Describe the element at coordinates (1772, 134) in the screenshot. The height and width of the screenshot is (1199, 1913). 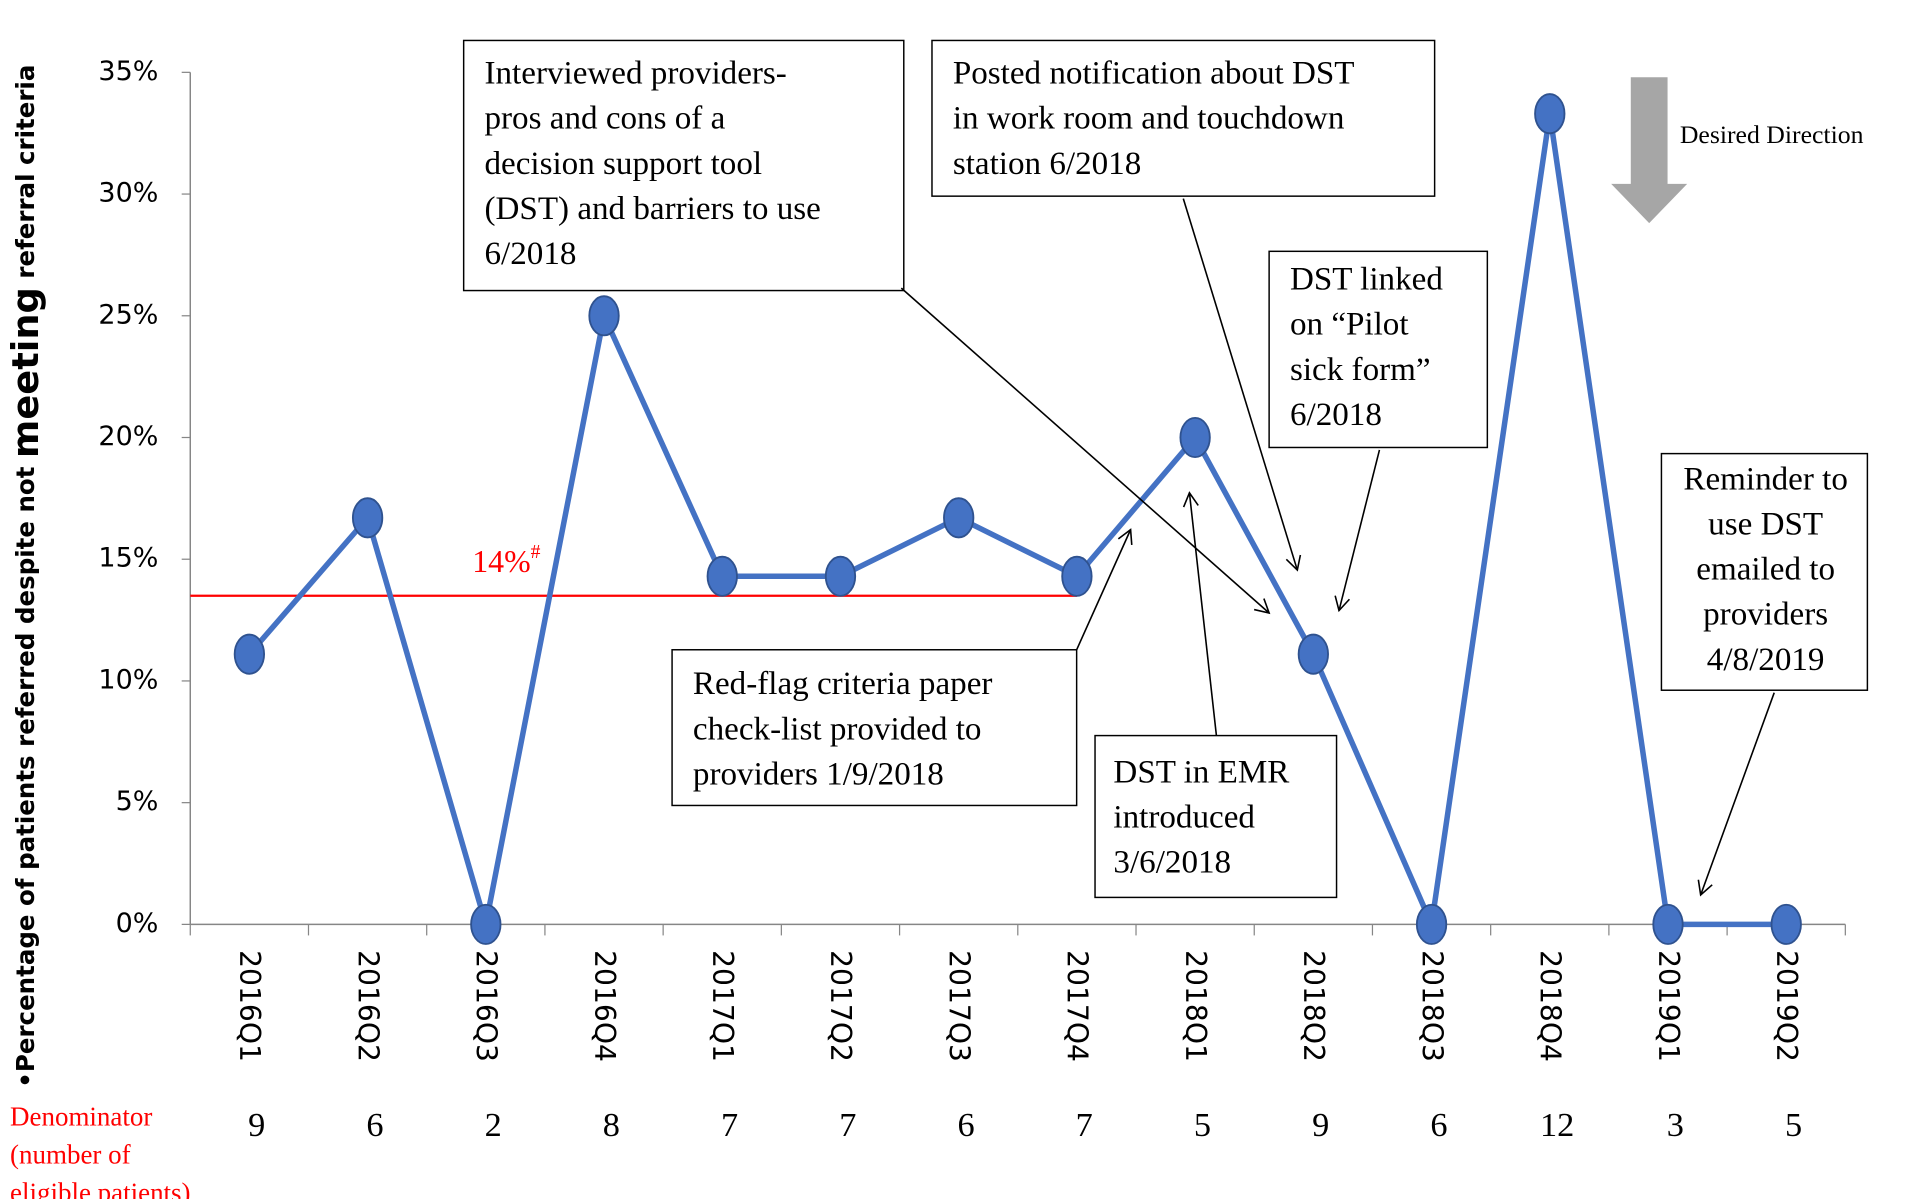
I see `direction-label: Desired Direction` at that location.